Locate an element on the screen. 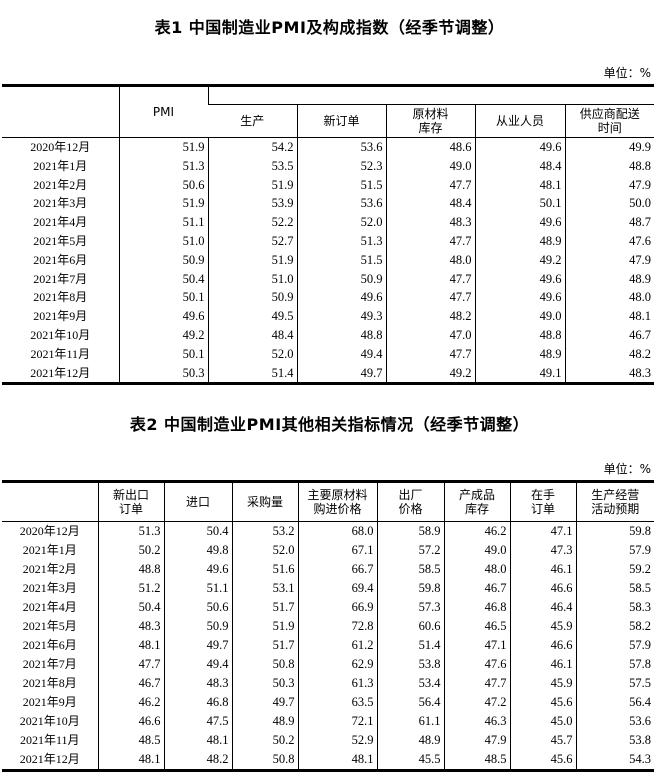  table-row: 2021年4月 50.4 50.6 51.7 66.9 57.3 46.8 46.4 58.3 is located at coordinates (328, 607).